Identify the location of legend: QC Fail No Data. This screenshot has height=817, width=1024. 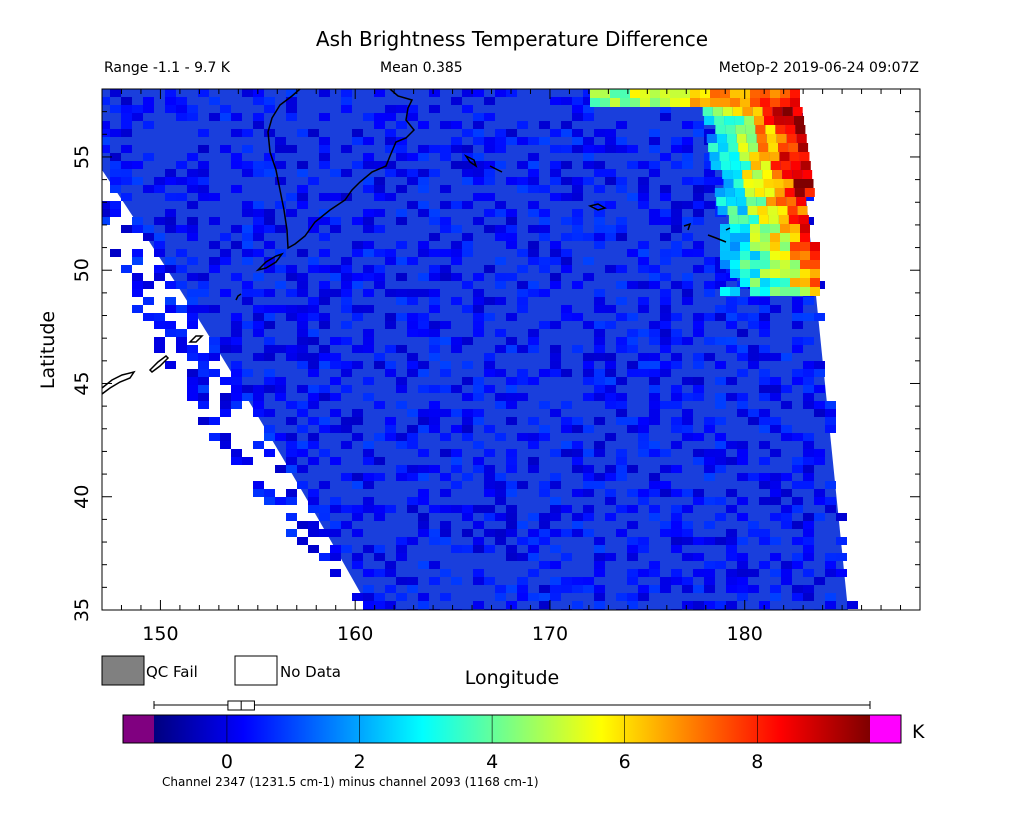
(221, 670).